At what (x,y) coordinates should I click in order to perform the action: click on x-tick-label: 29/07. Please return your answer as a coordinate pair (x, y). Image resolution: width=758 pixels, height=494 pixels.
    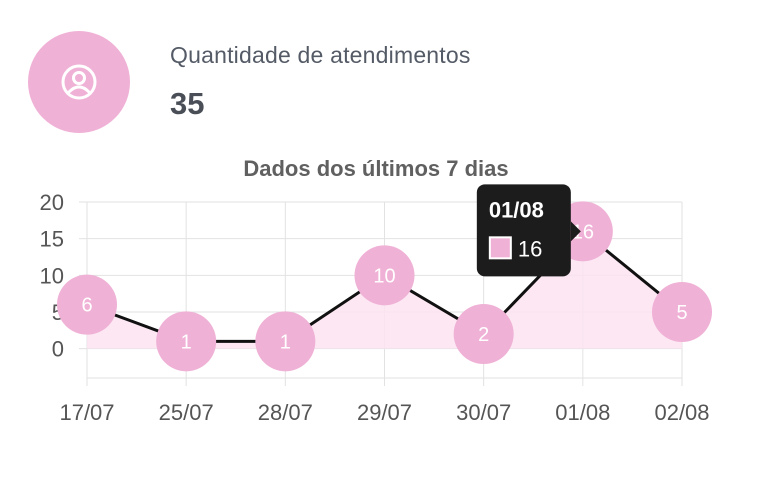
    Looking at the image, I should click on (384, 412).